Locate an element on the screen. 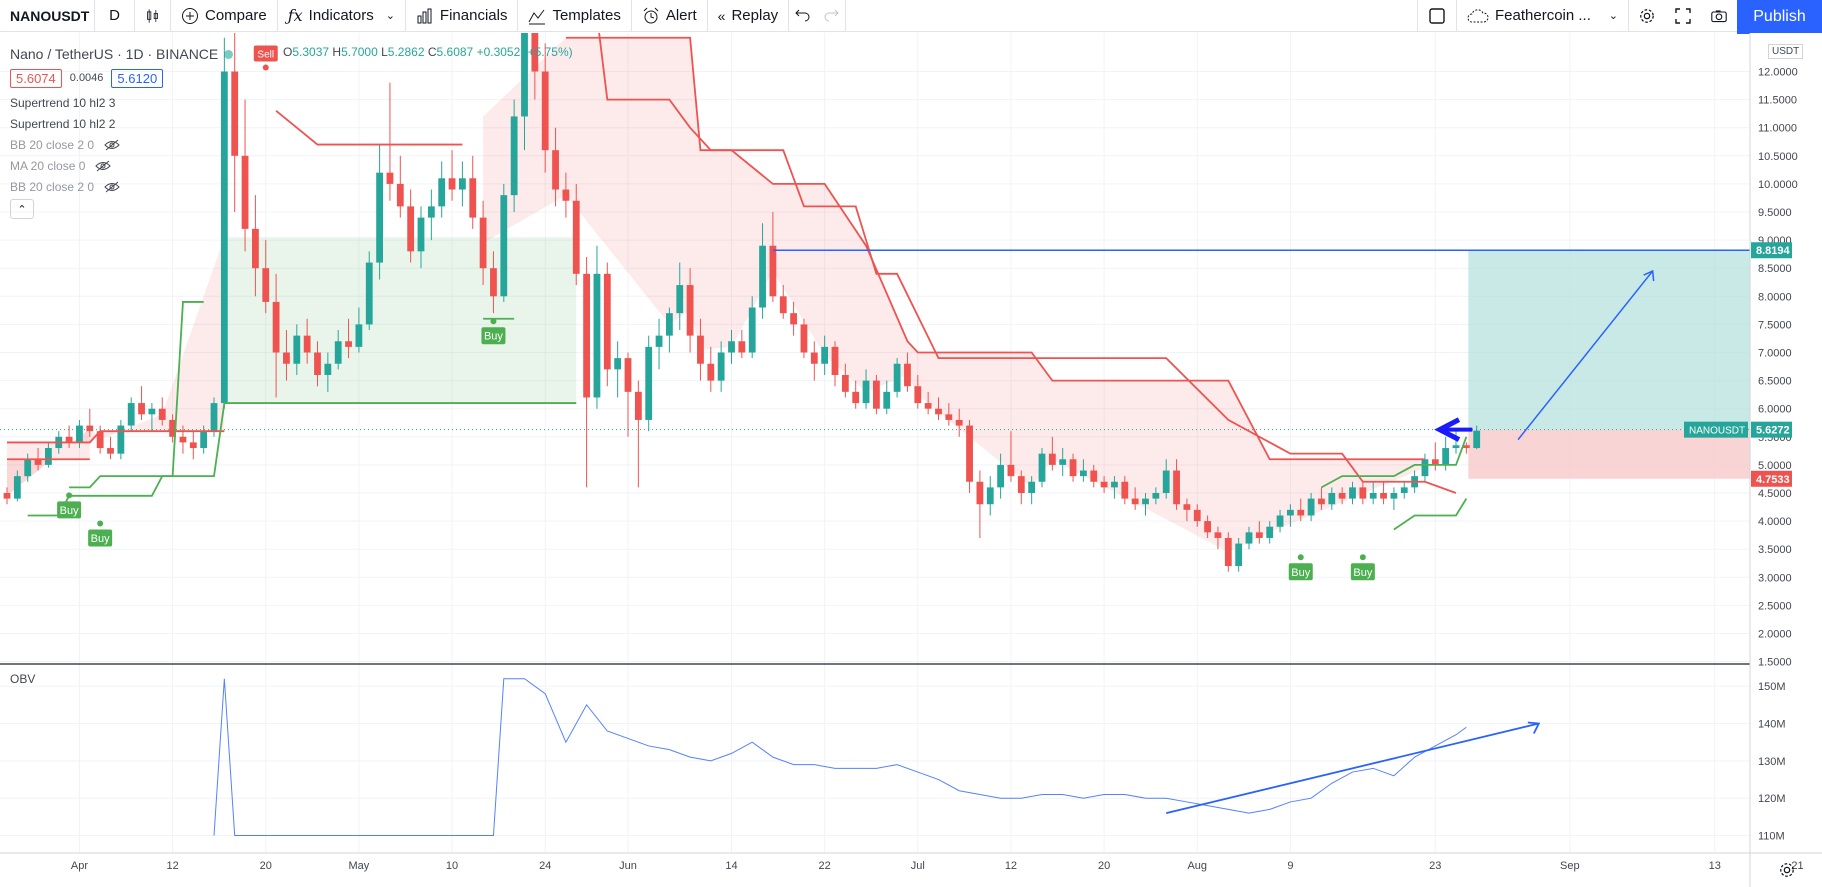  snapshot-button is located at coordinates (1719, 16).